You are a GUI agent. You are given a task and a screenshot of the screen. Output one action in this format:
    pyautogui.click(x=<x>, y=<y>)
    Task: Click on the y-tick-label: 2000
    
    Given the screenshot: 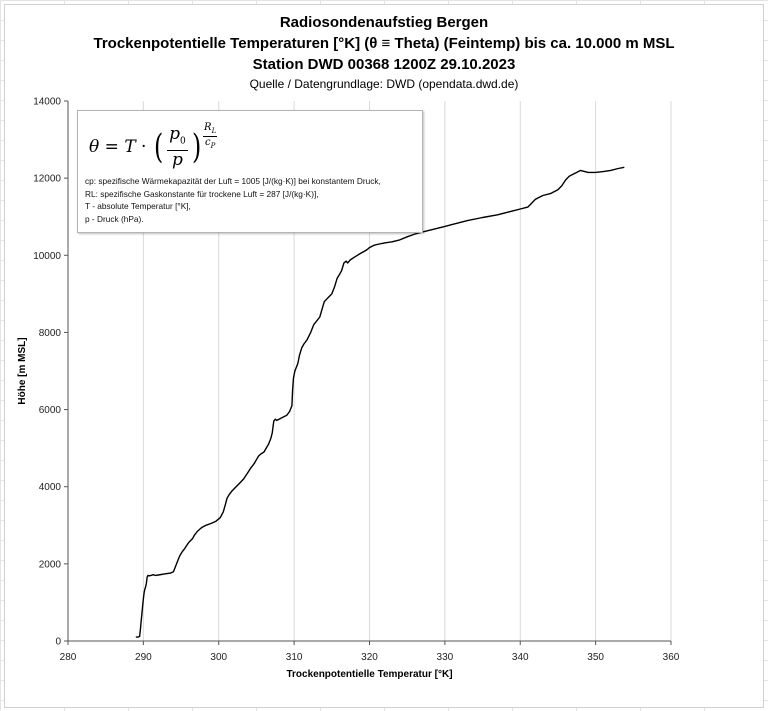 What is the action you would take?
    pyautogui.click(x=50, y=564)
    